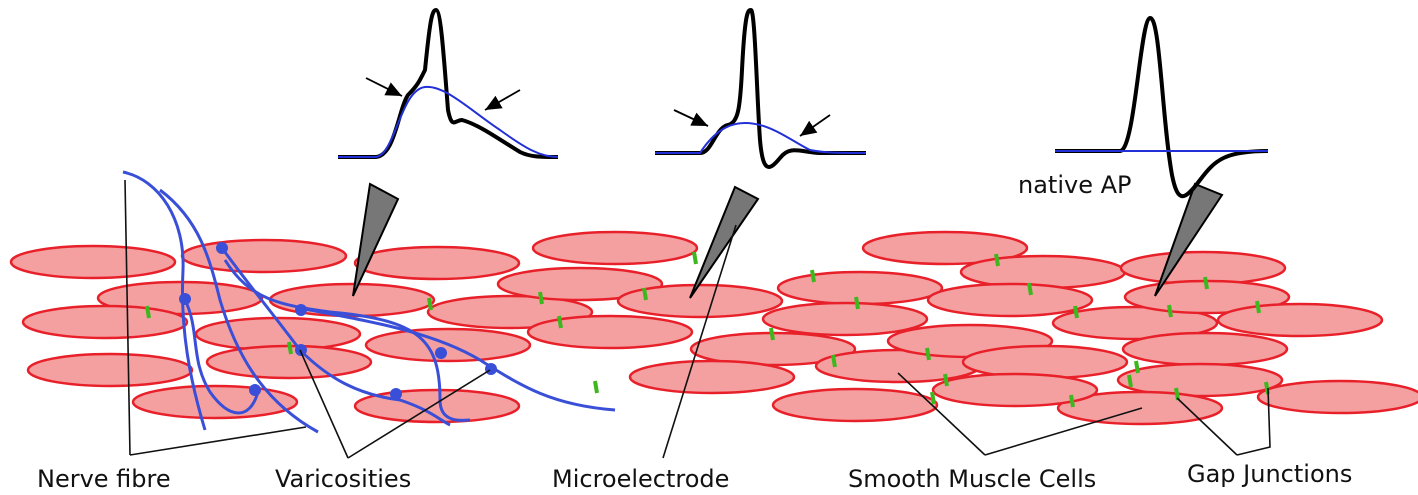  Describe the element at coordinates (1269, 474) in the screenshot. I see `gap-junctions-label: Gap Junctions` at that location.